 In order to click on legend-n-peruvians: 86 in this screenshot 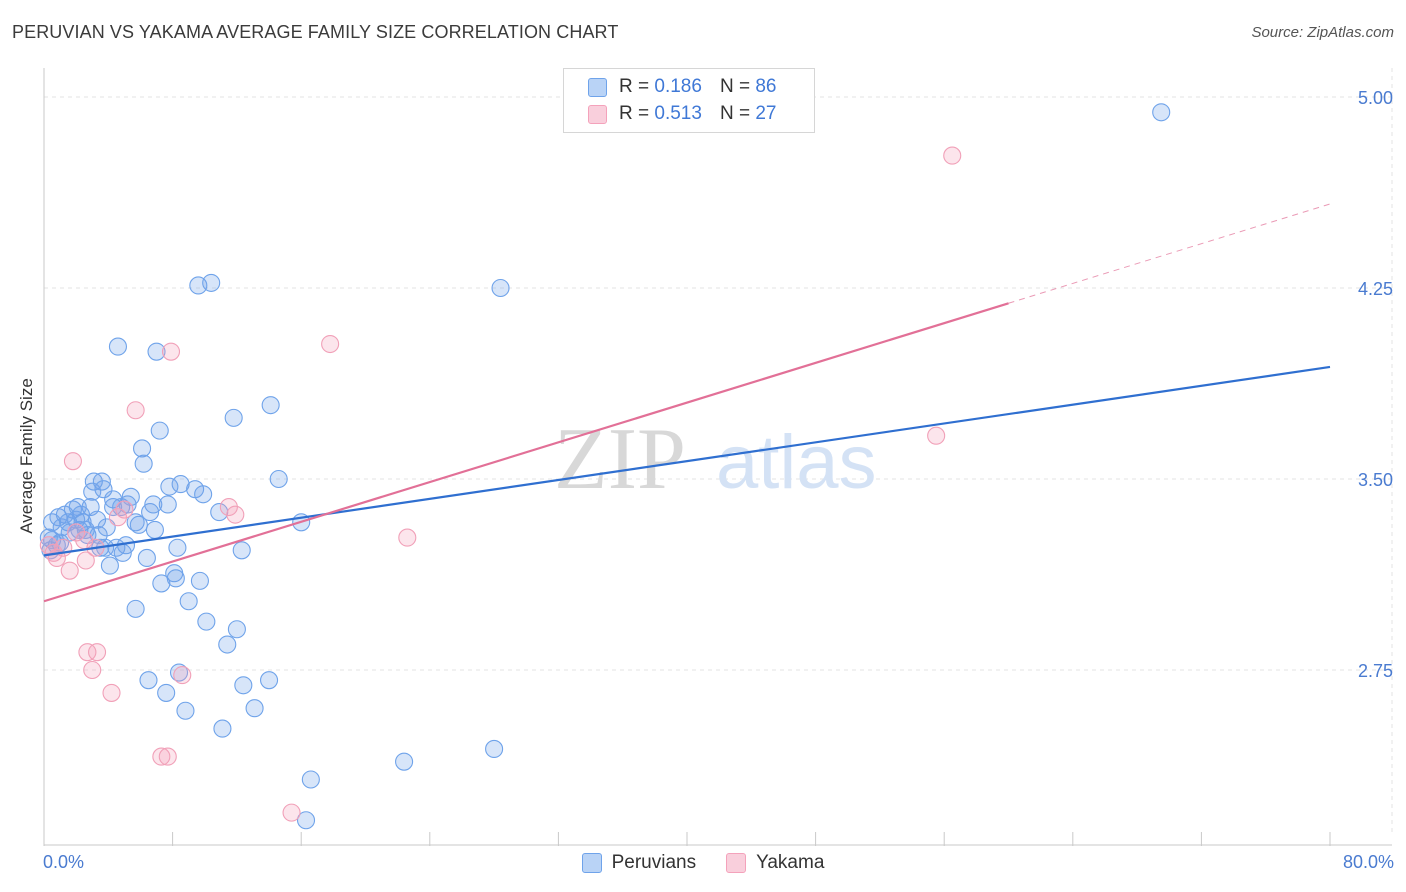, I will do `click(766, 86)`.